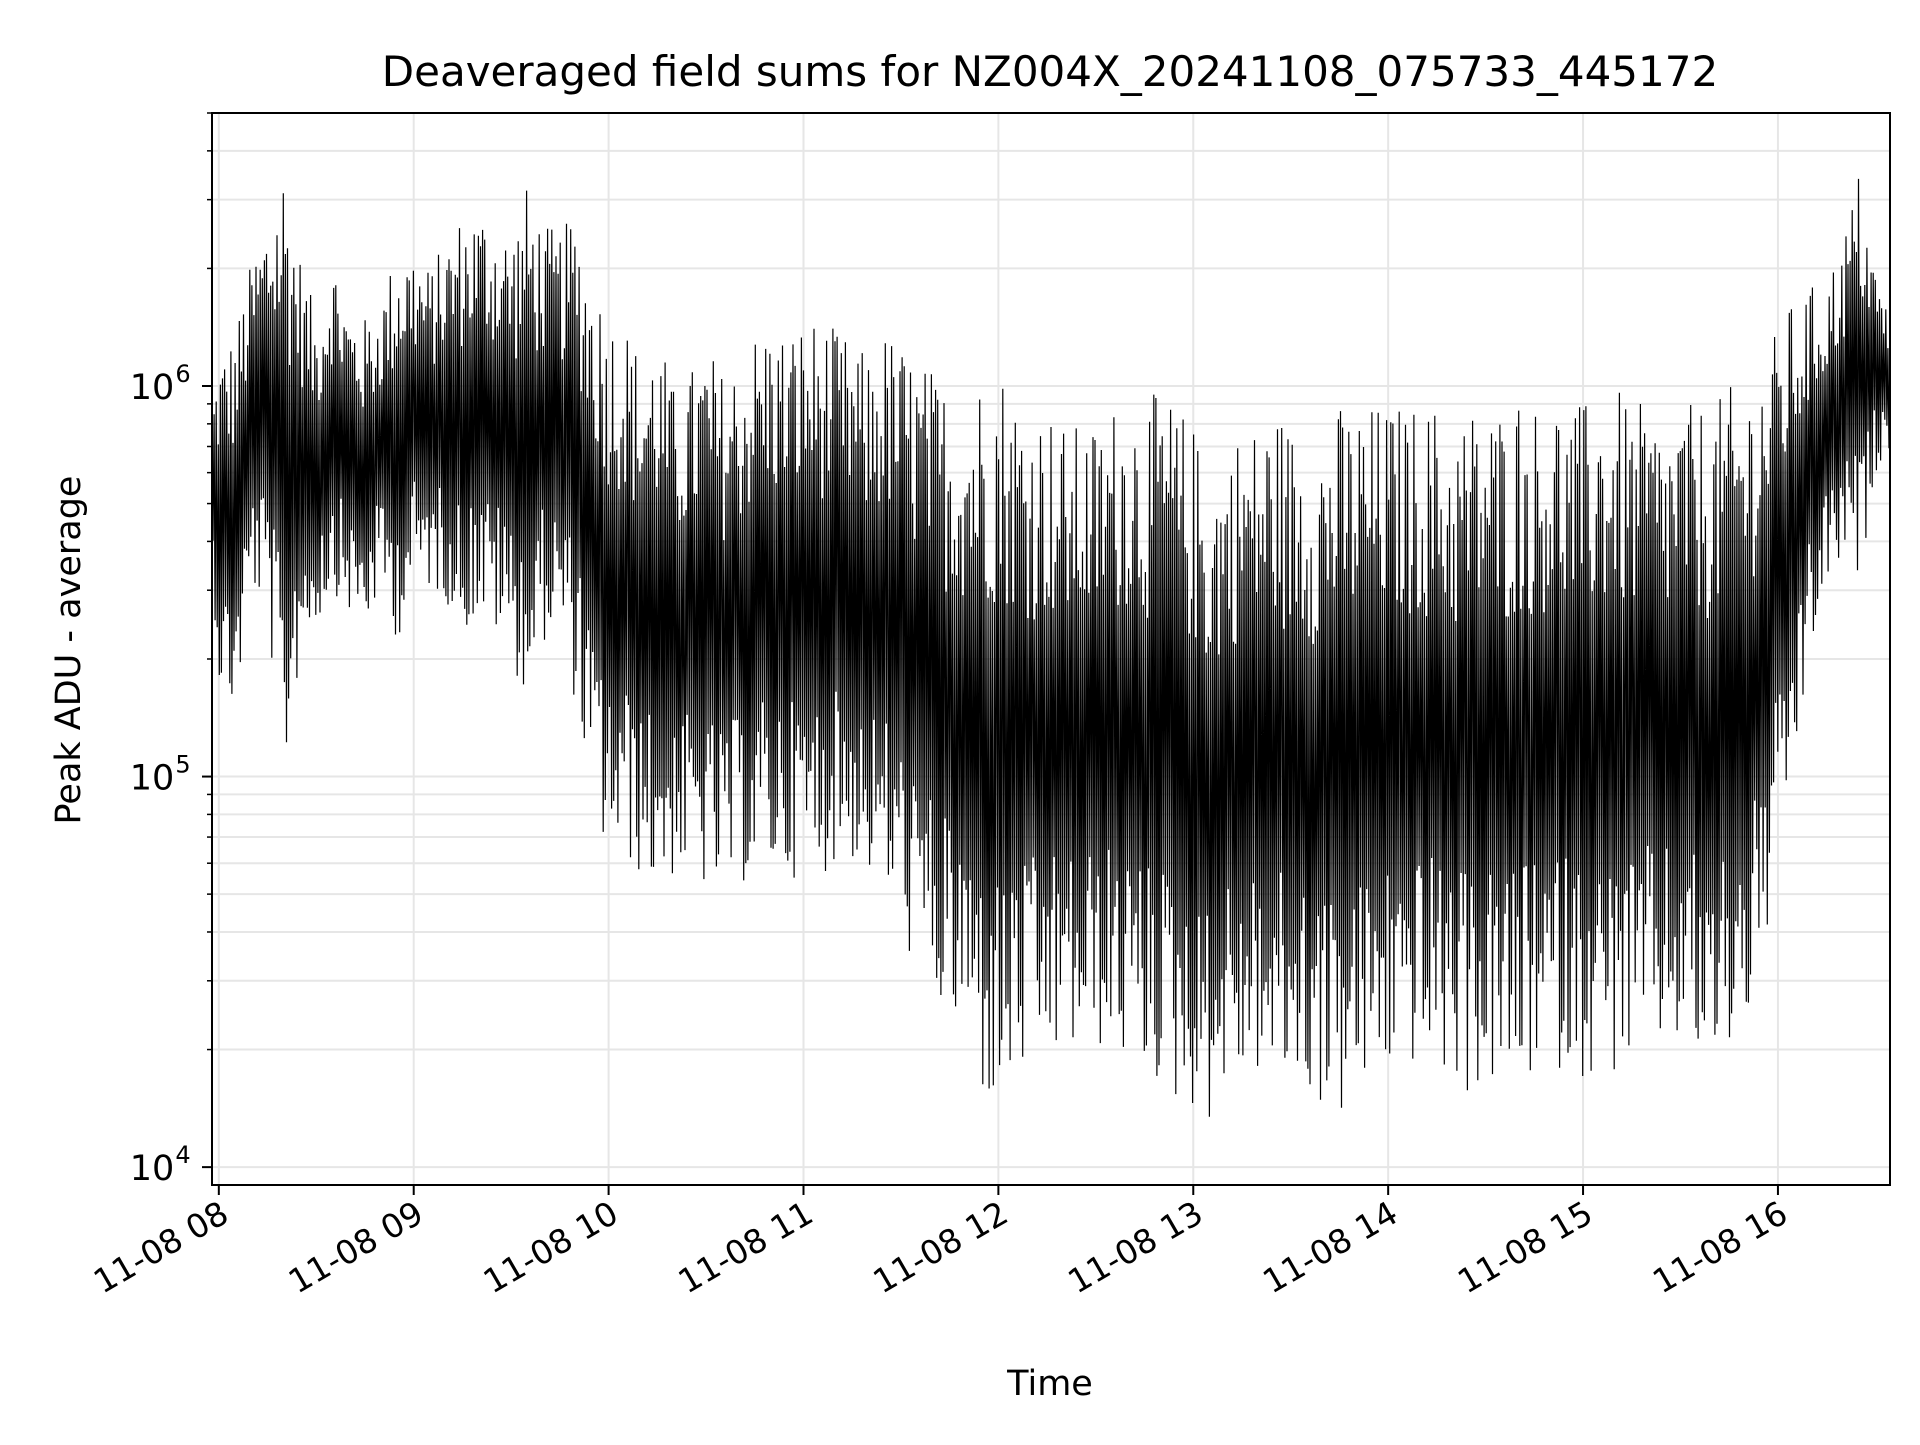 This screenshot has height=1445, width=1920. Describe the element at coordinates (182, 765) in the screenshot. I see `y-tick-exponent: 5` at that location.